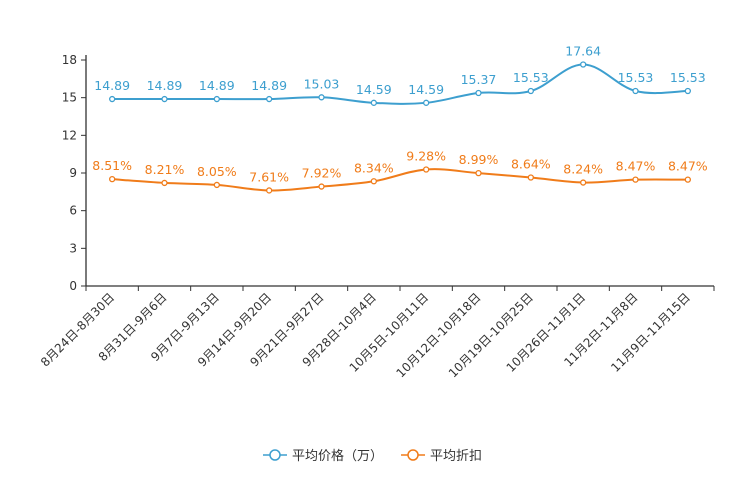  Describe the element at coordinates (73, 211) in the screenshot. I see `y-tick-label: 6` at that location.